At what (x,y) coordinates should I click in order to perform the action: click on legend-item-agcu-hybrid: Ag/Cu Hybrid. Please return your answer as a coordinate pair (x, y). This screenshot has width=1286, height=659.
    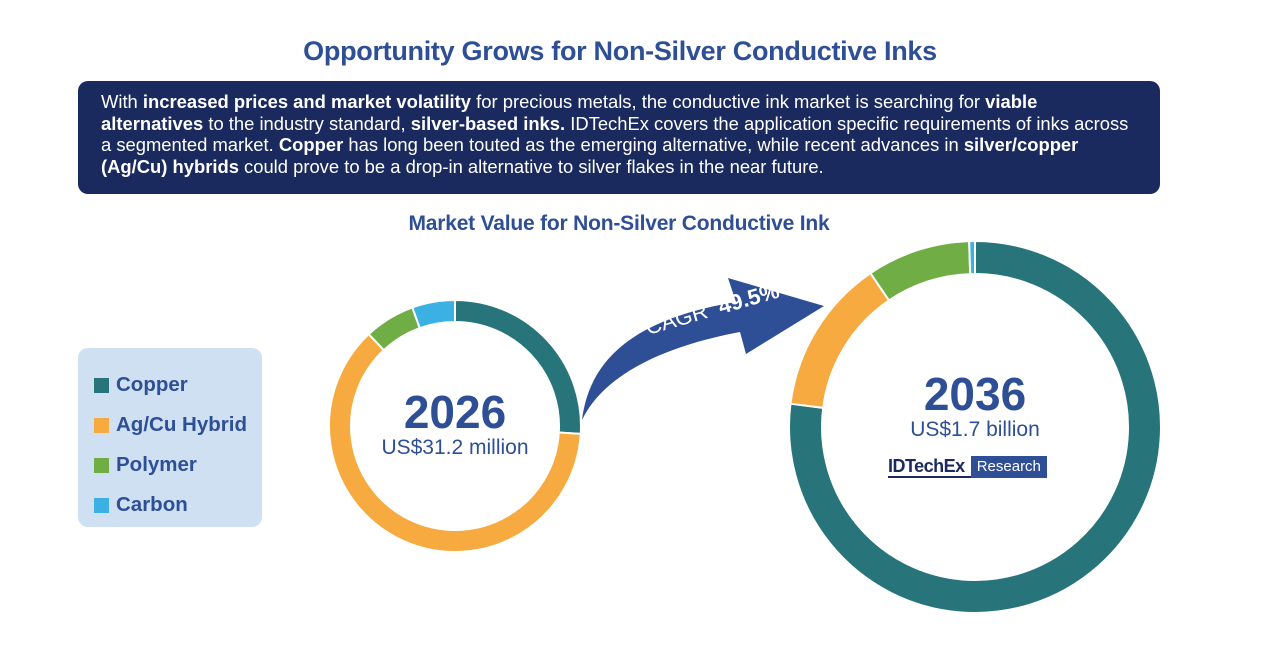
    Looking at the image, I should click on (170, 425).